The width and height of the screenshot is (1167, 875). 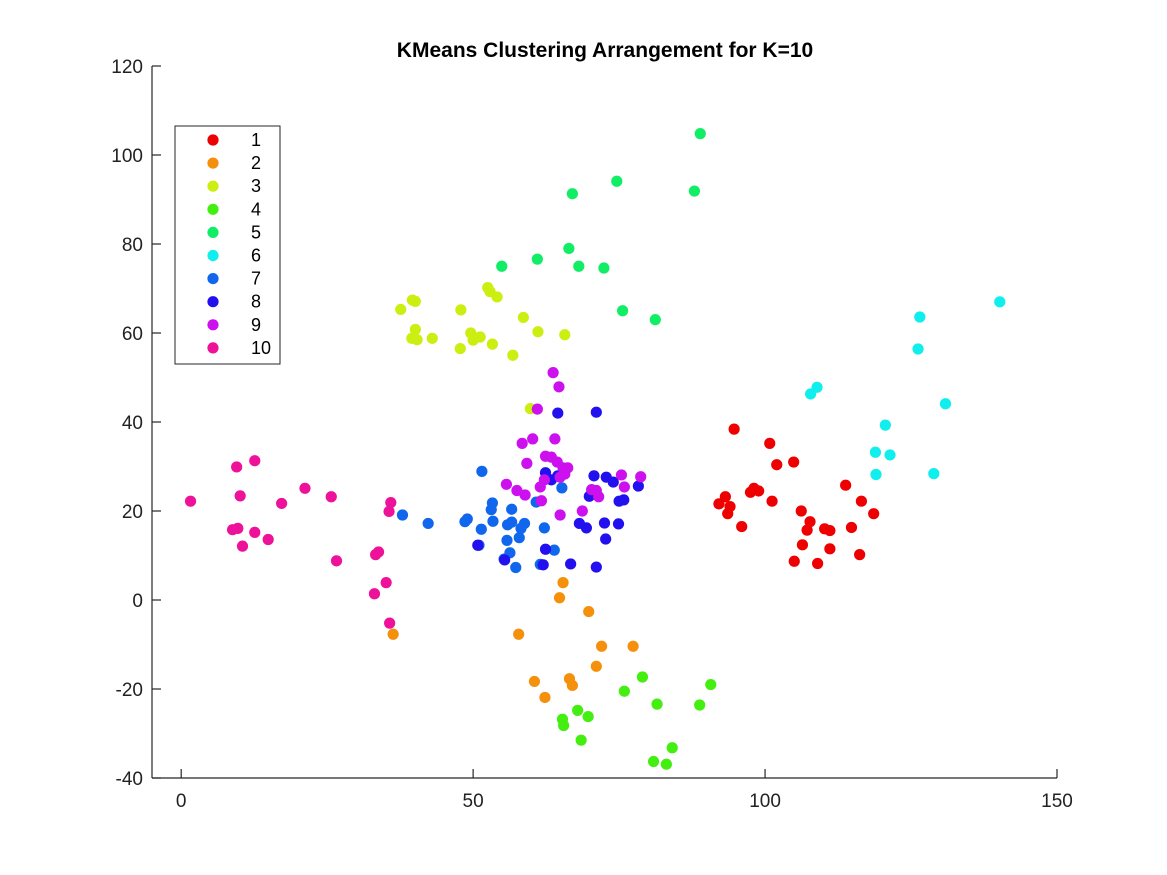 I want to click on legend-item: 9, so click(x=234, y=325).